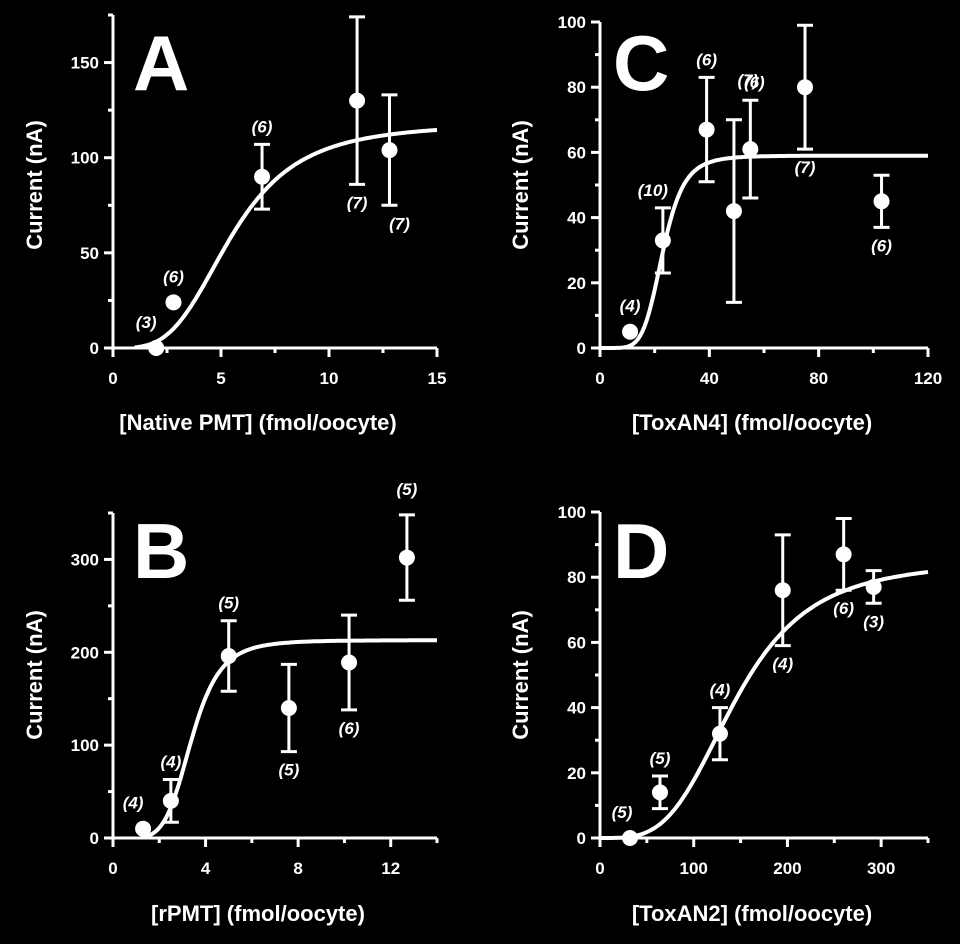 The image size is (960, 944). What do you see at coordinates (329, 378) in the screenshot?
I see `panel-a-x-tick-label: 10` at bounding box center [329, 378].